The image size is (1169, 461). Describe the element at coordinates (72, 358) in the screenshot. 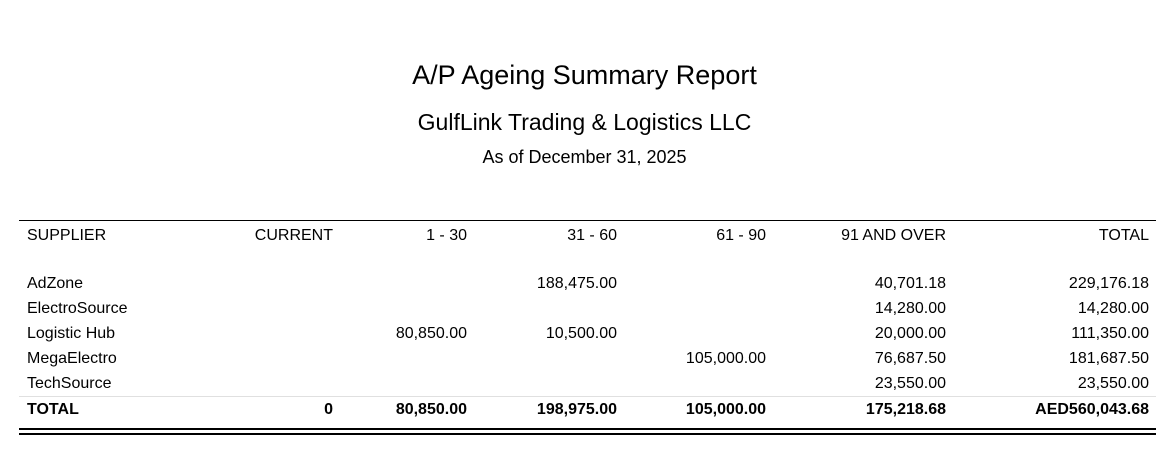

I see `supplier-name: MegaElectro` at that location.